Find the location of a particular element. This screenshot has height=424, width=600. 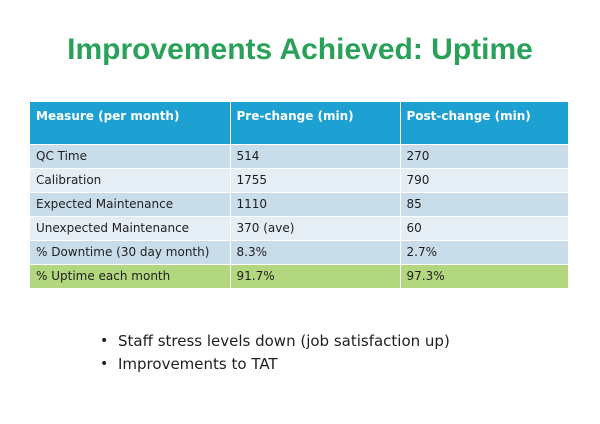

column-header-measure: Measure (per month) is located at coordinates (130, 123).